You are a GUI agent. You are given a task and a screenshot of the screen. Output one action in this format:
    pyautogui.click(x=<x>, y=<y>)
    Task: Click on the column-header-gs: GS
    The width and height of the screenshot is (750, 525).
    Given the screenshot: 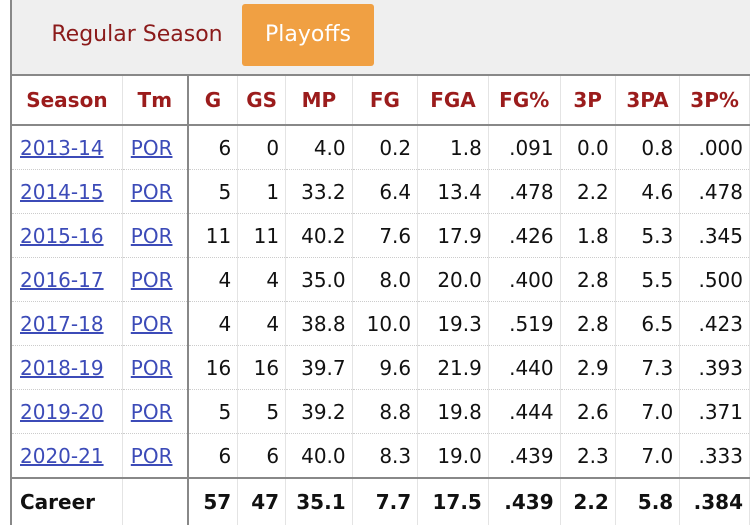 What is the action you would take?
    pyautogui.click(x=262, y=100)
    